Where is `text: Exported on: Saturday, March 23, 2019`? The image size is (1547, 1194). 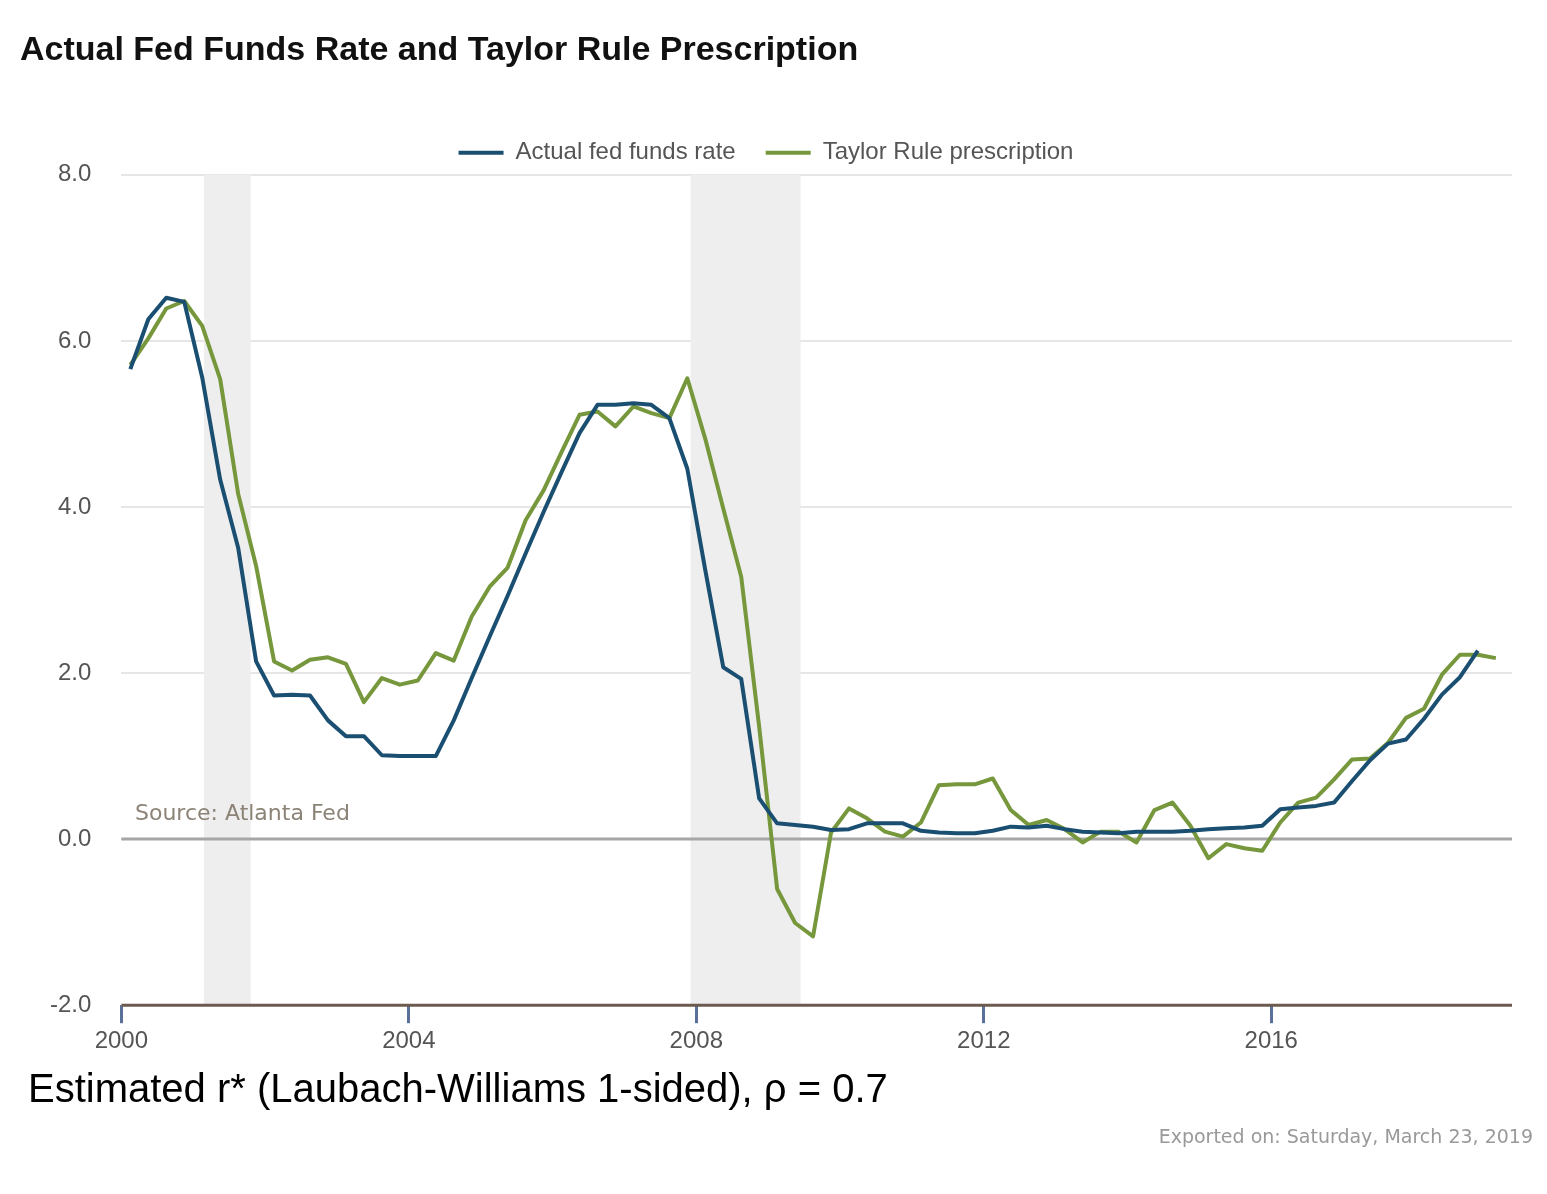 text: Exported on: Saturday, March 23, 2019 is located at coordinates (1345, 1136).